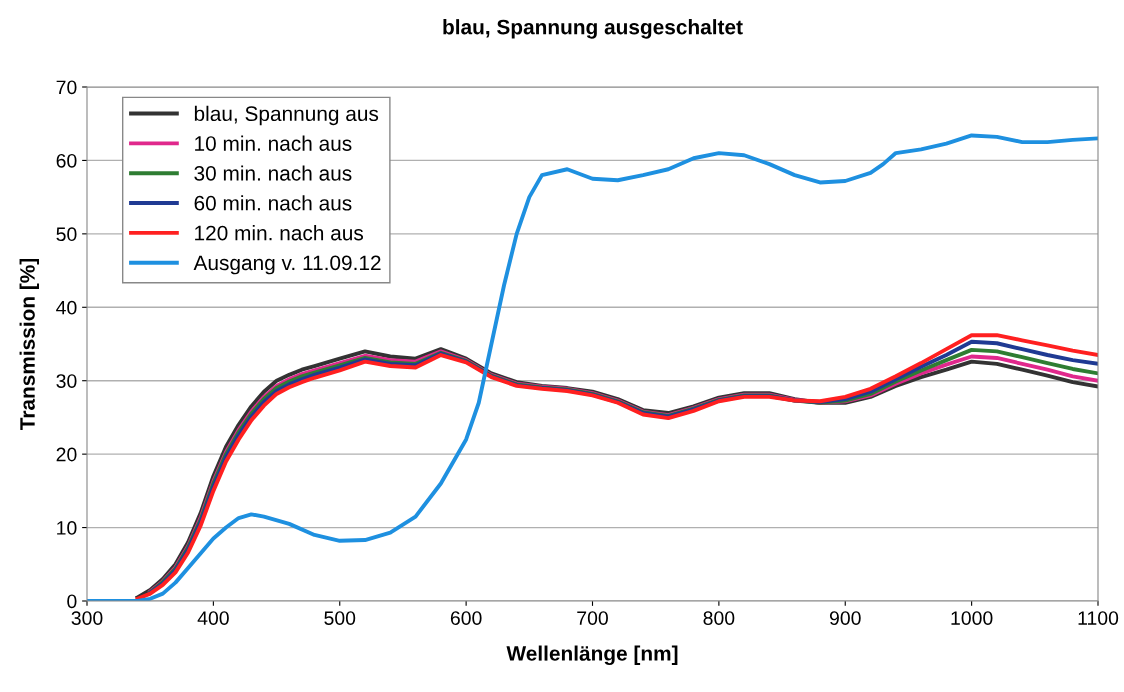 This screenshot has height=692, width=1124. I want to click on y-tick-label: 0, so click(72, 601).